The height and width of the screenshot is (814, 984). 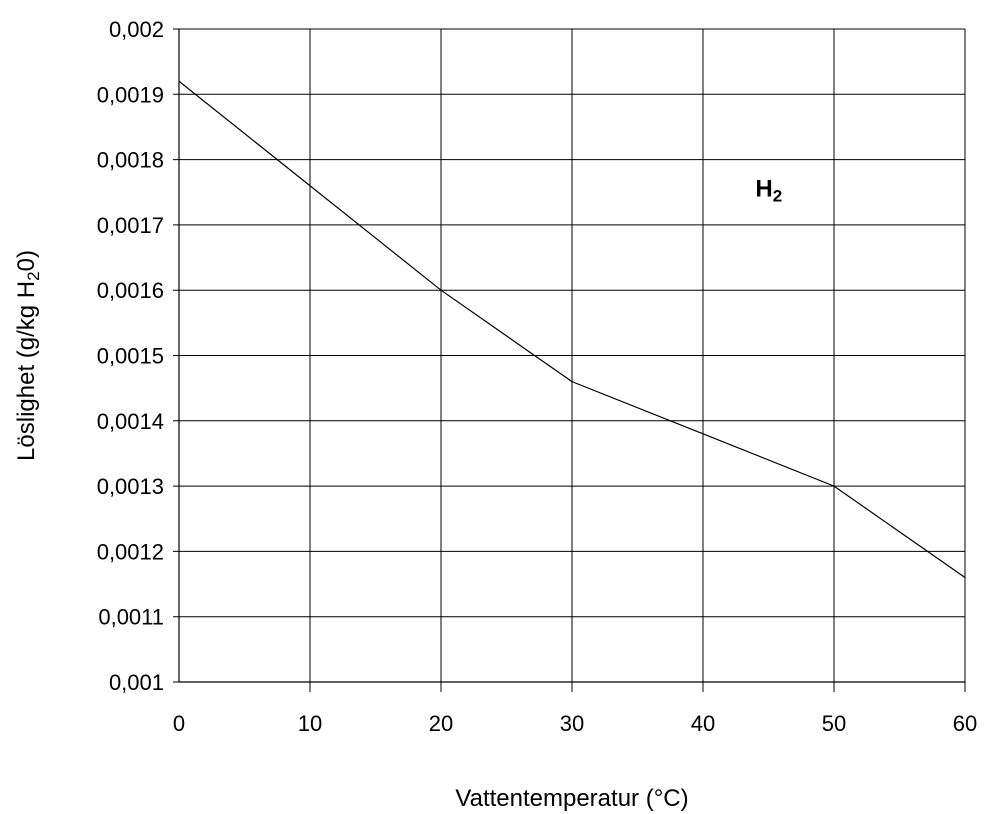 I want to click on x-tick-labels: 0 10 20 30 40 50 60, so click(x=575, y=723).